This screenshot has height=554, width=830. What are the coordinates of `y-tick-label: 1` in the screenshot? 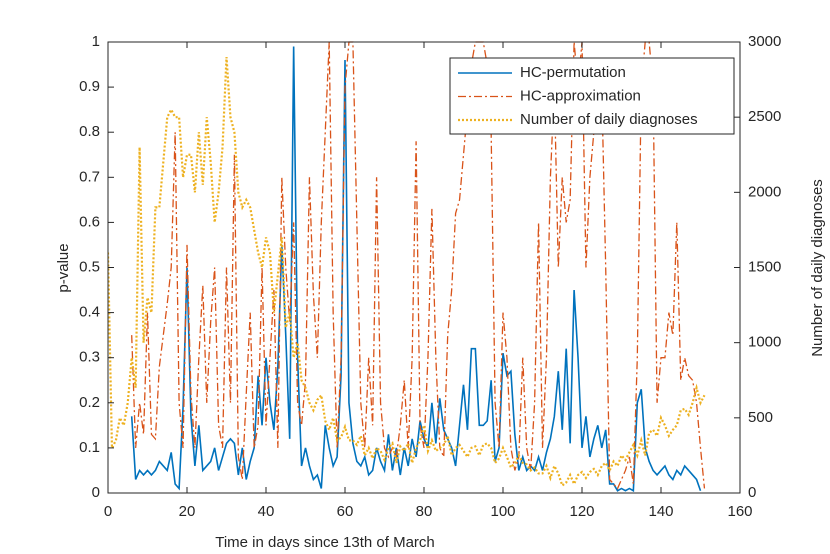 It's located at (96, 41).